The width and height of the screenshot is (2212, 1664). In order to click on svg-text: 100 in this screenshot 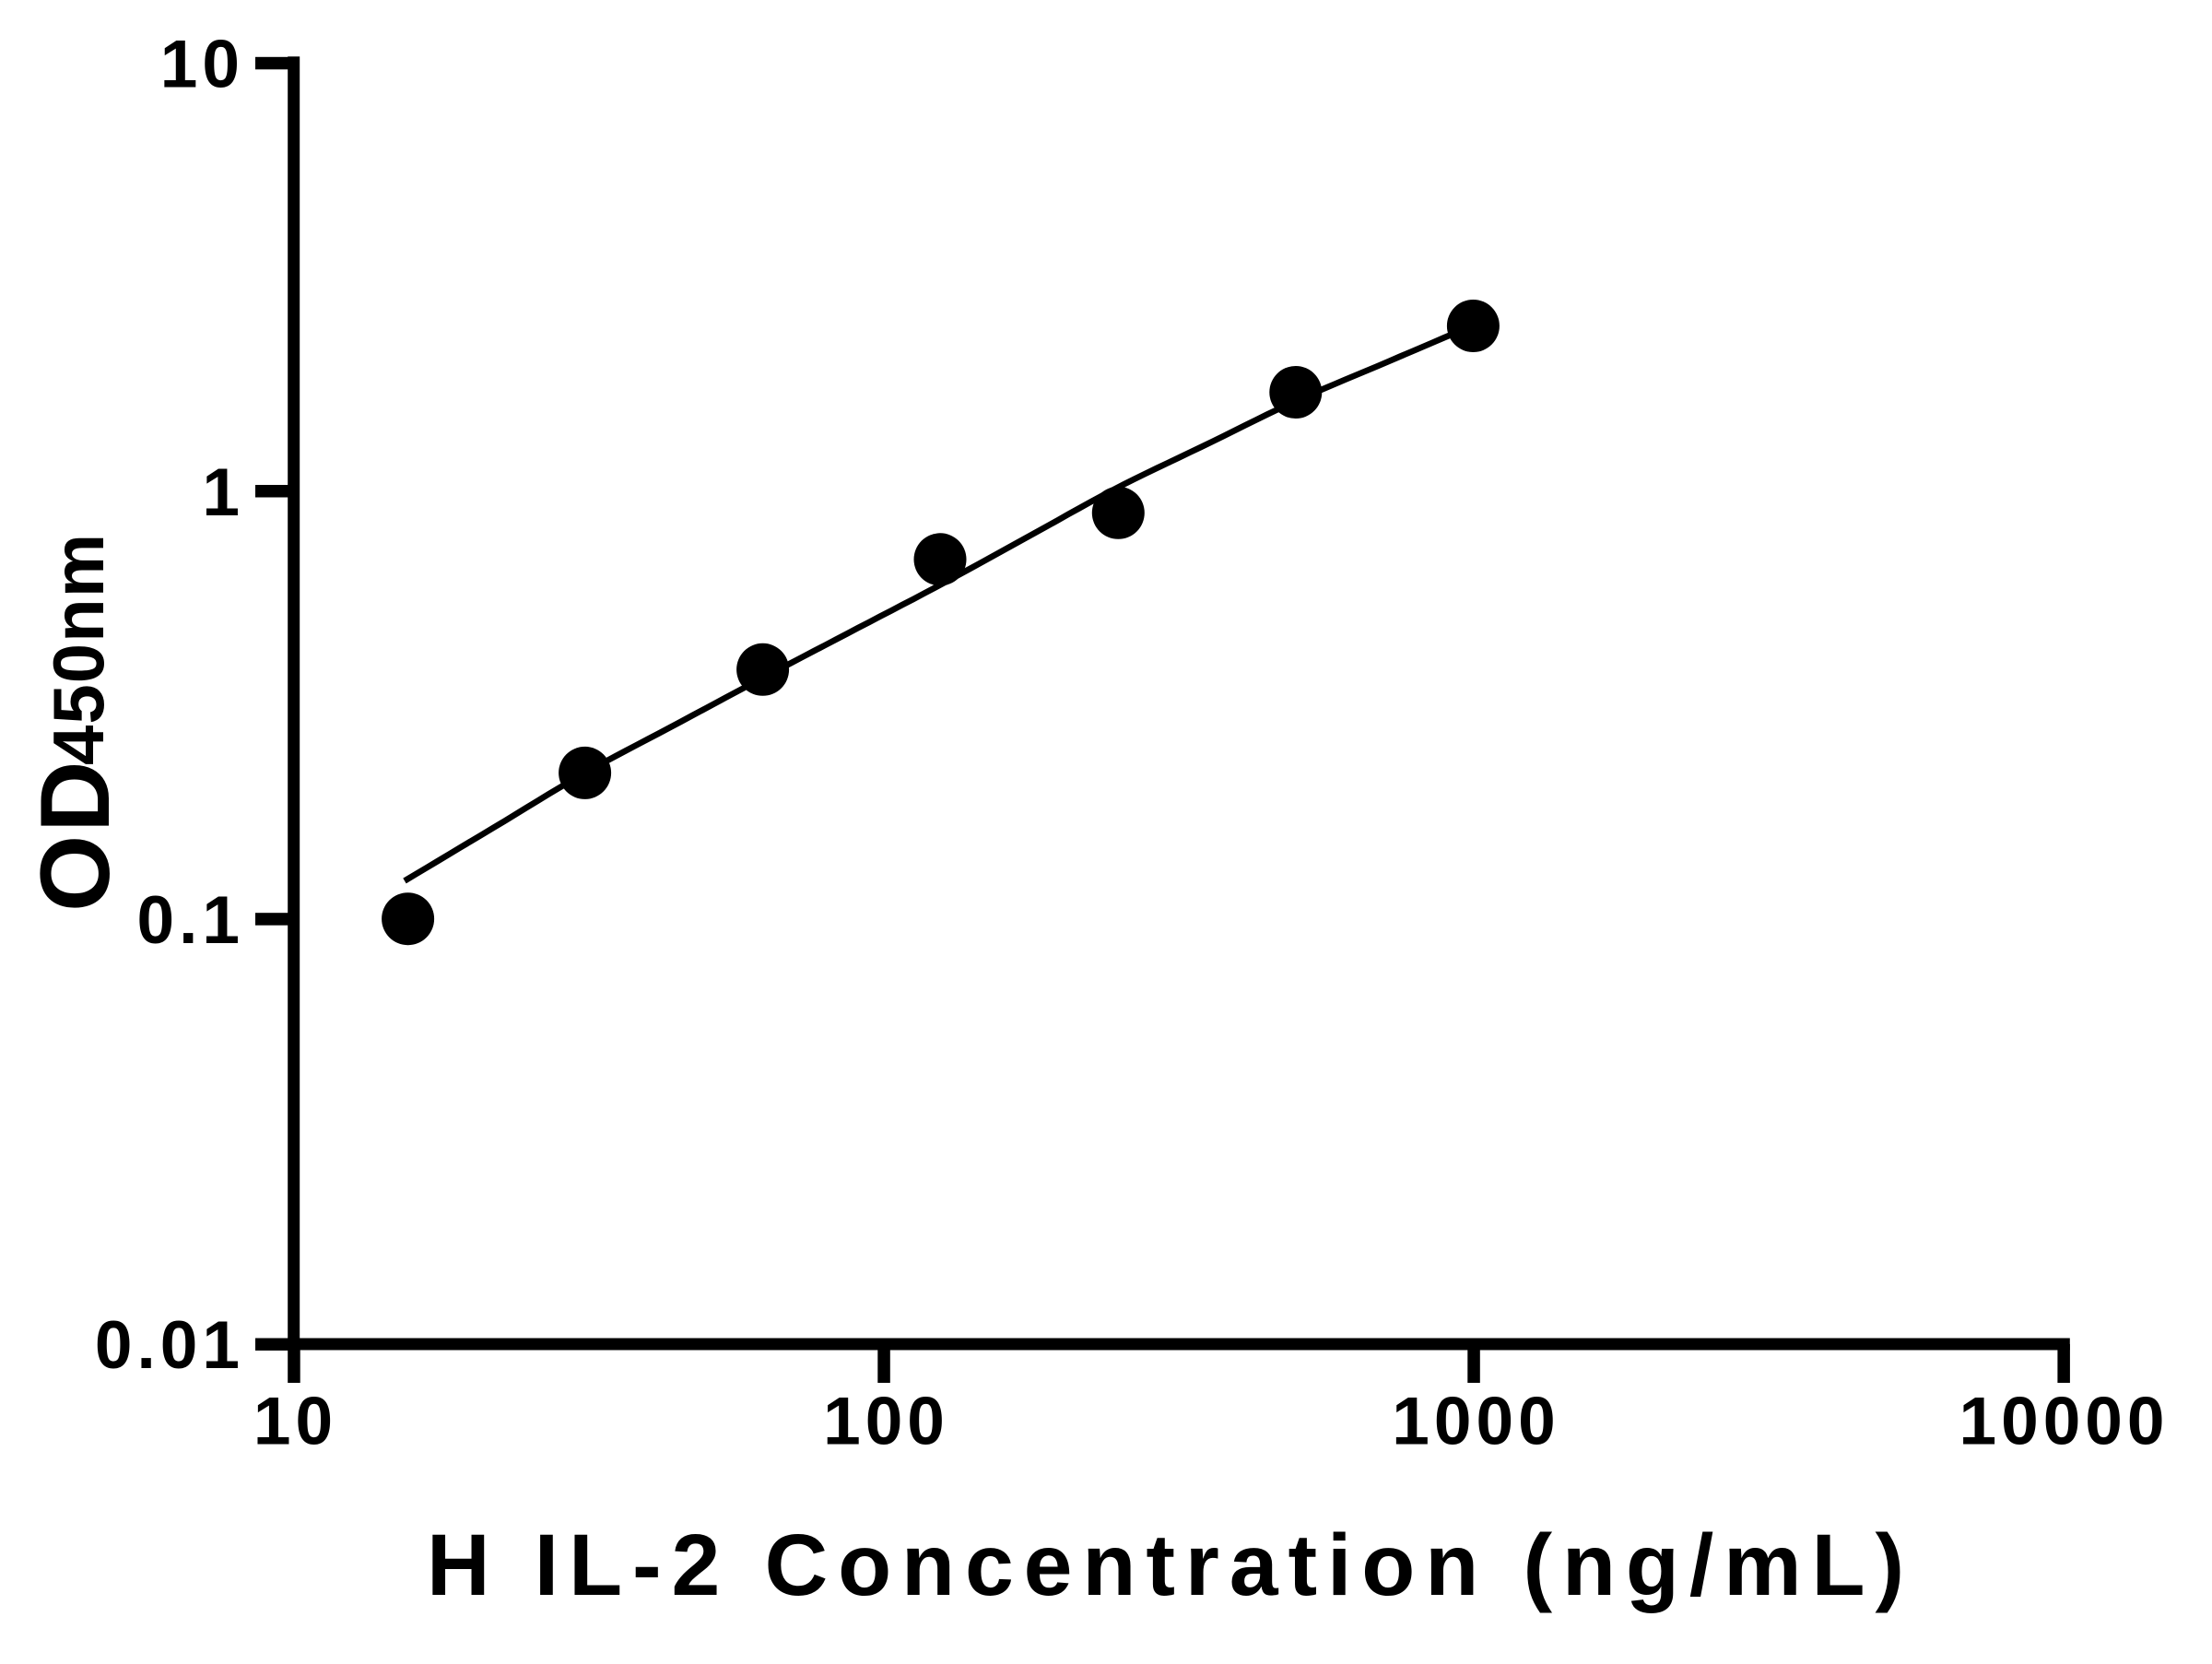, I will do `click(886, 1422)`.